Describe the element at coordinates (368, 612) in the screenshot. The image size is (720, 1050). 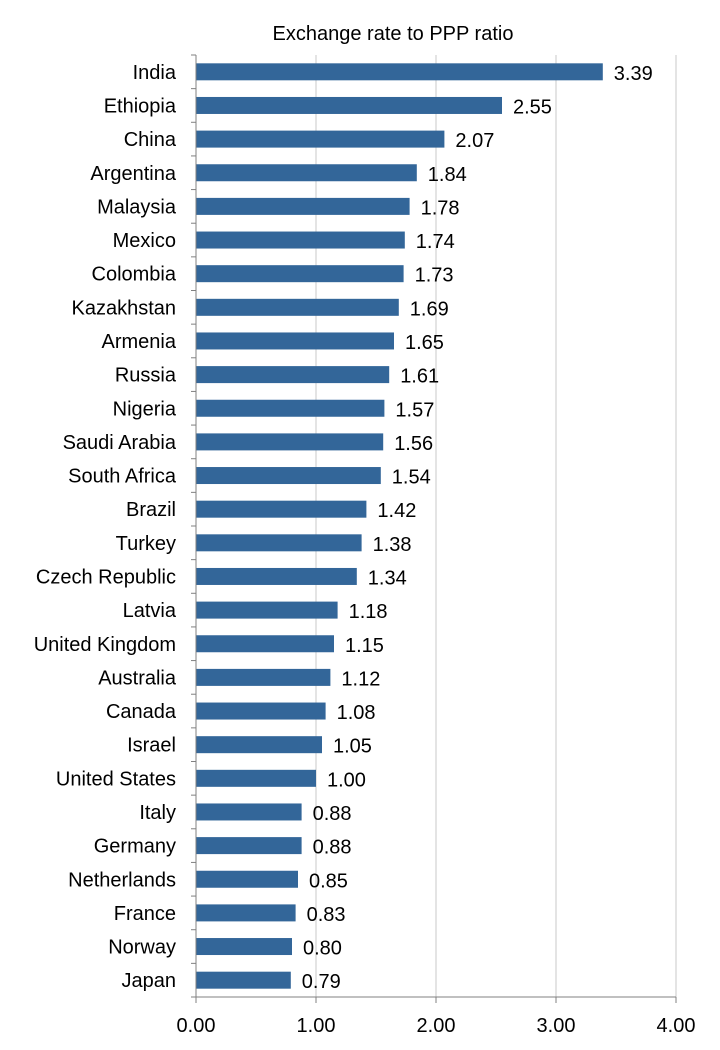
I see `value-label: 1.18` at that location.